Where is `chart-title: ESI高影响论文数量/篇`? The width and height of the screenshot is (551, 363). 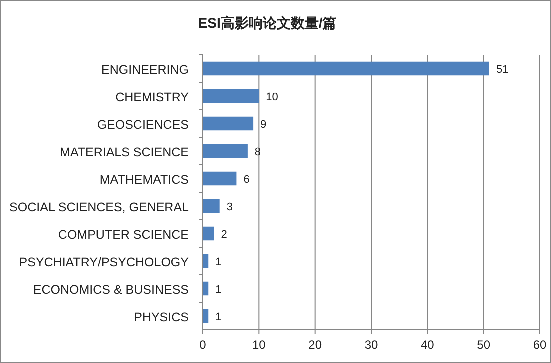 chart-title: ESI高影响论文数量/篇 is located at coordinates (267, 23).